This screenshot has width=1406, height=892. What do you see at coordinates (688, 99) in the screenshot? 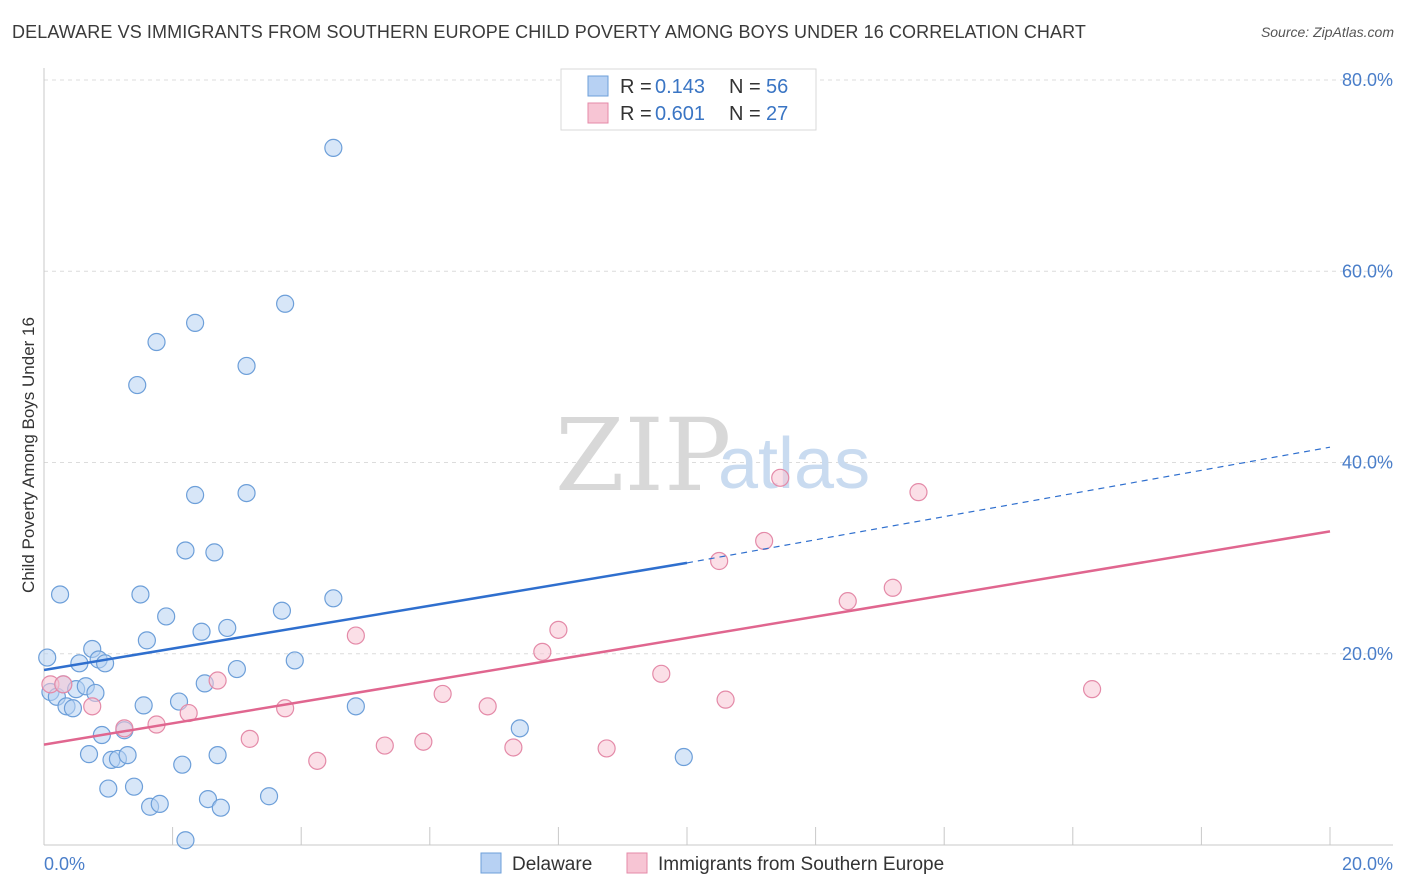
I see `correlation-legend: R = 0.143 N = 56 R = 0.601 N = 27` at bounding box center [688, 99].